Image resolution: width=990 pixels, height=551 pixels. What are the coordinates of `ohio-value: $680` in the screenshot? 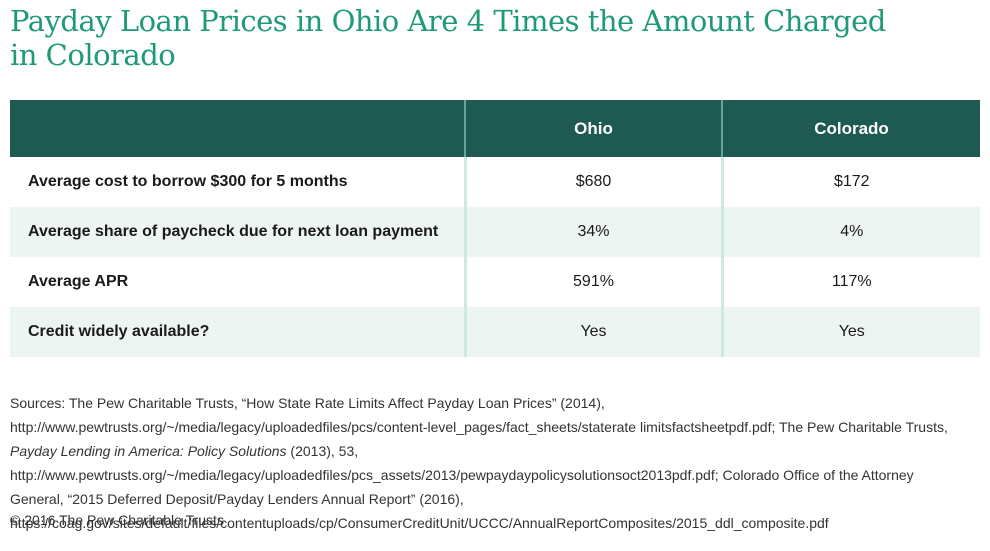 It's located at (594, 182).